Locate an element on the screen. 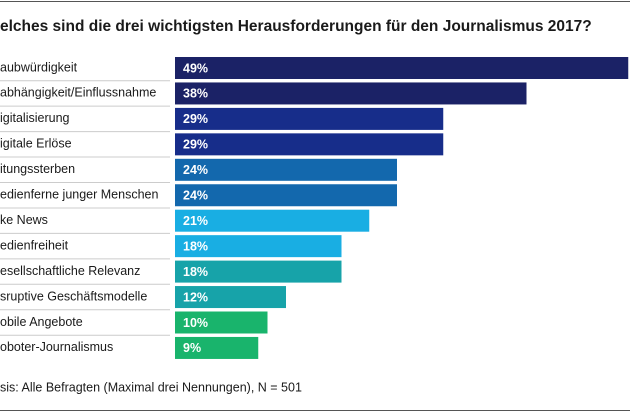 The image size is (630, 412). category-label: itungssterben is located at coordinates (37, 169).